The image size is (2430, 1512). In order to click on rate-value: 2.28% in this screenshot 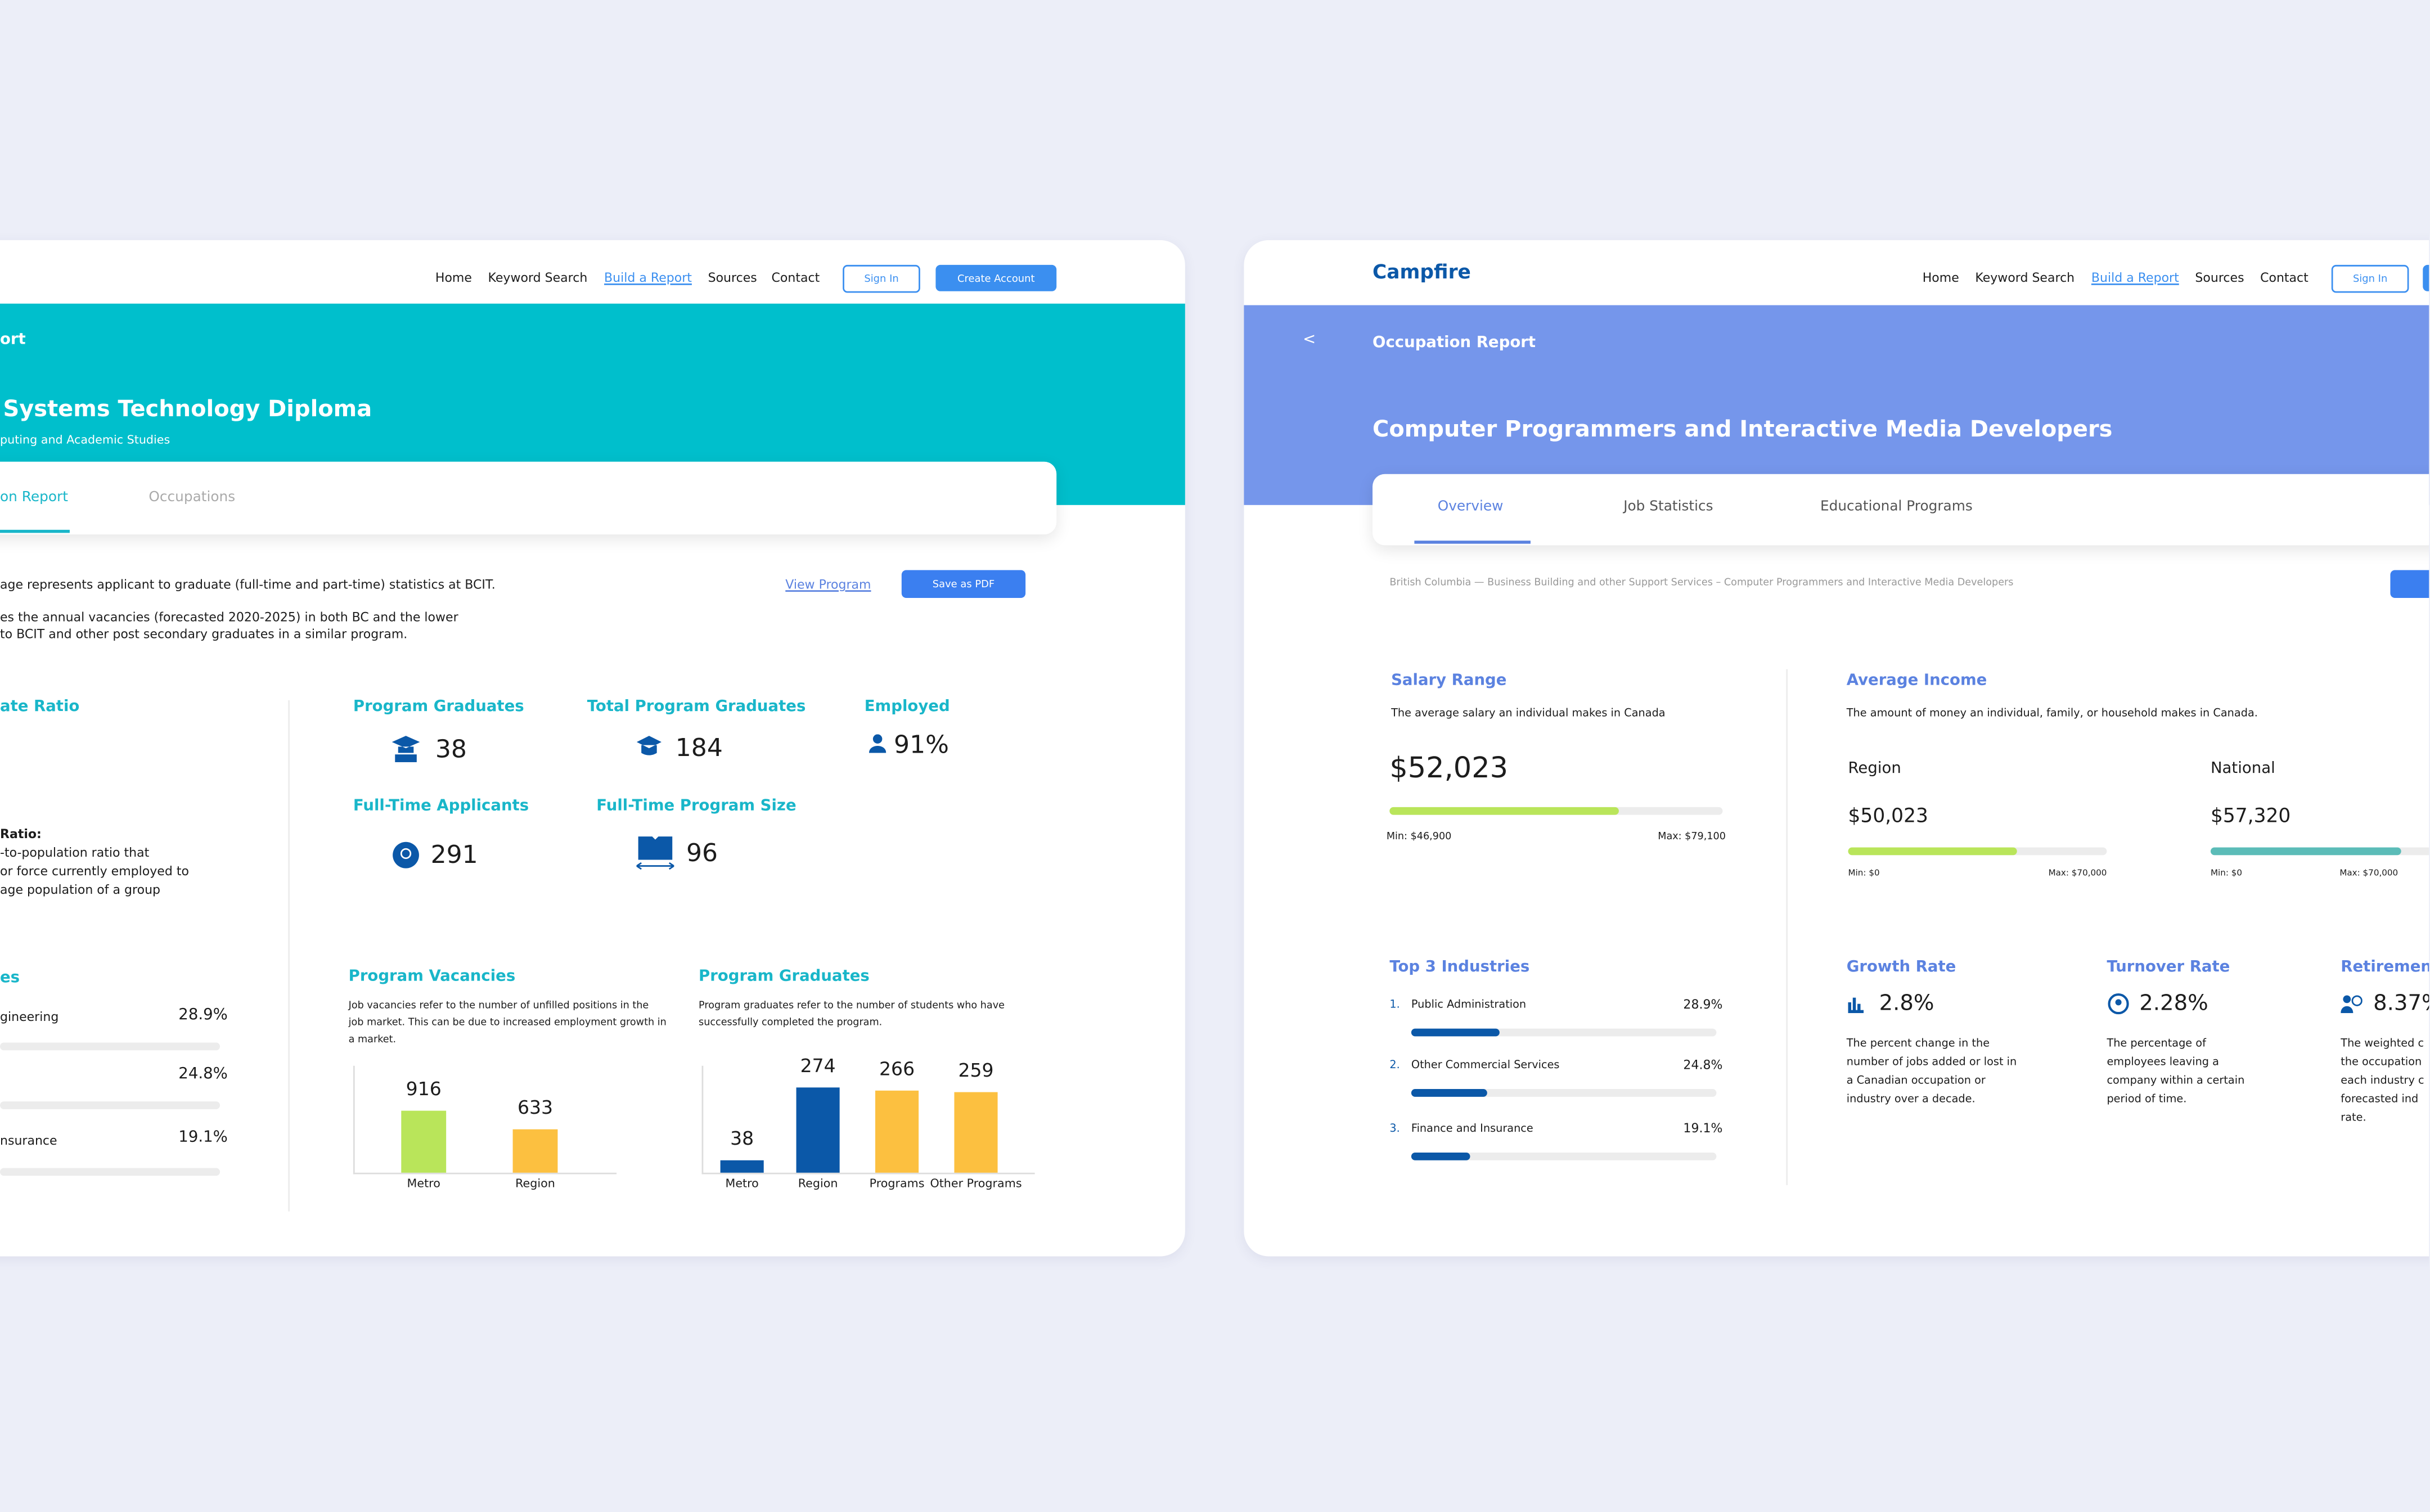, I will do `click(2173, 1003)`.